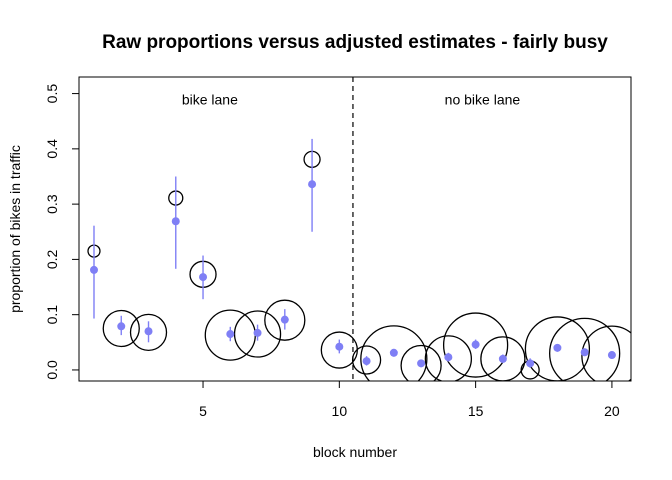 The height and width of the screenshot is (480, 672). Describe the element at coordinates (52, 370) in the screenshot. I see `y-tick-label: 0.0` at that location.